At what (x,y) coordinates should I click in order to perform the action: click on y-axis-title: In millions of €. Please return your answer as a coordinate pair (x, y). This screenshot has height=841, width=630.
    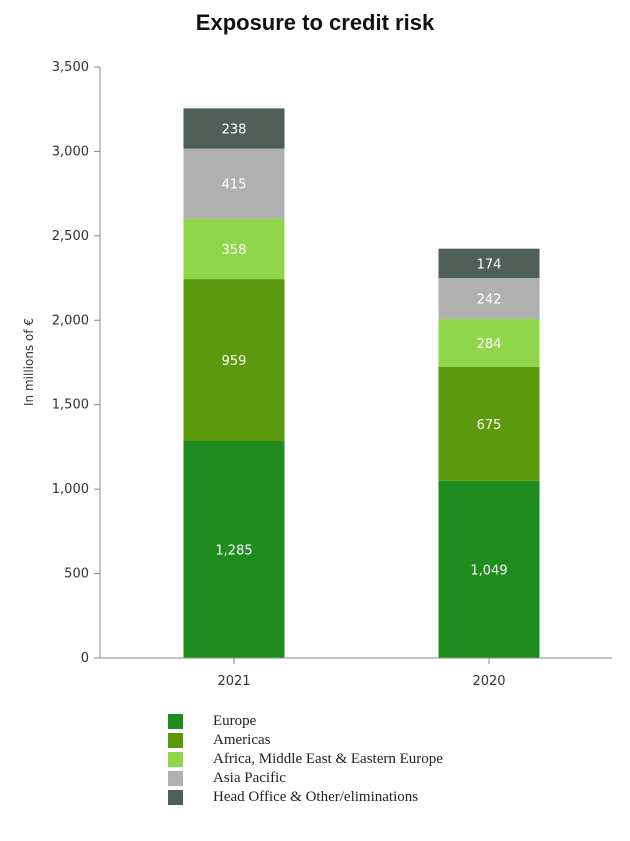
    Looking at the image, I should click on (29, 362).